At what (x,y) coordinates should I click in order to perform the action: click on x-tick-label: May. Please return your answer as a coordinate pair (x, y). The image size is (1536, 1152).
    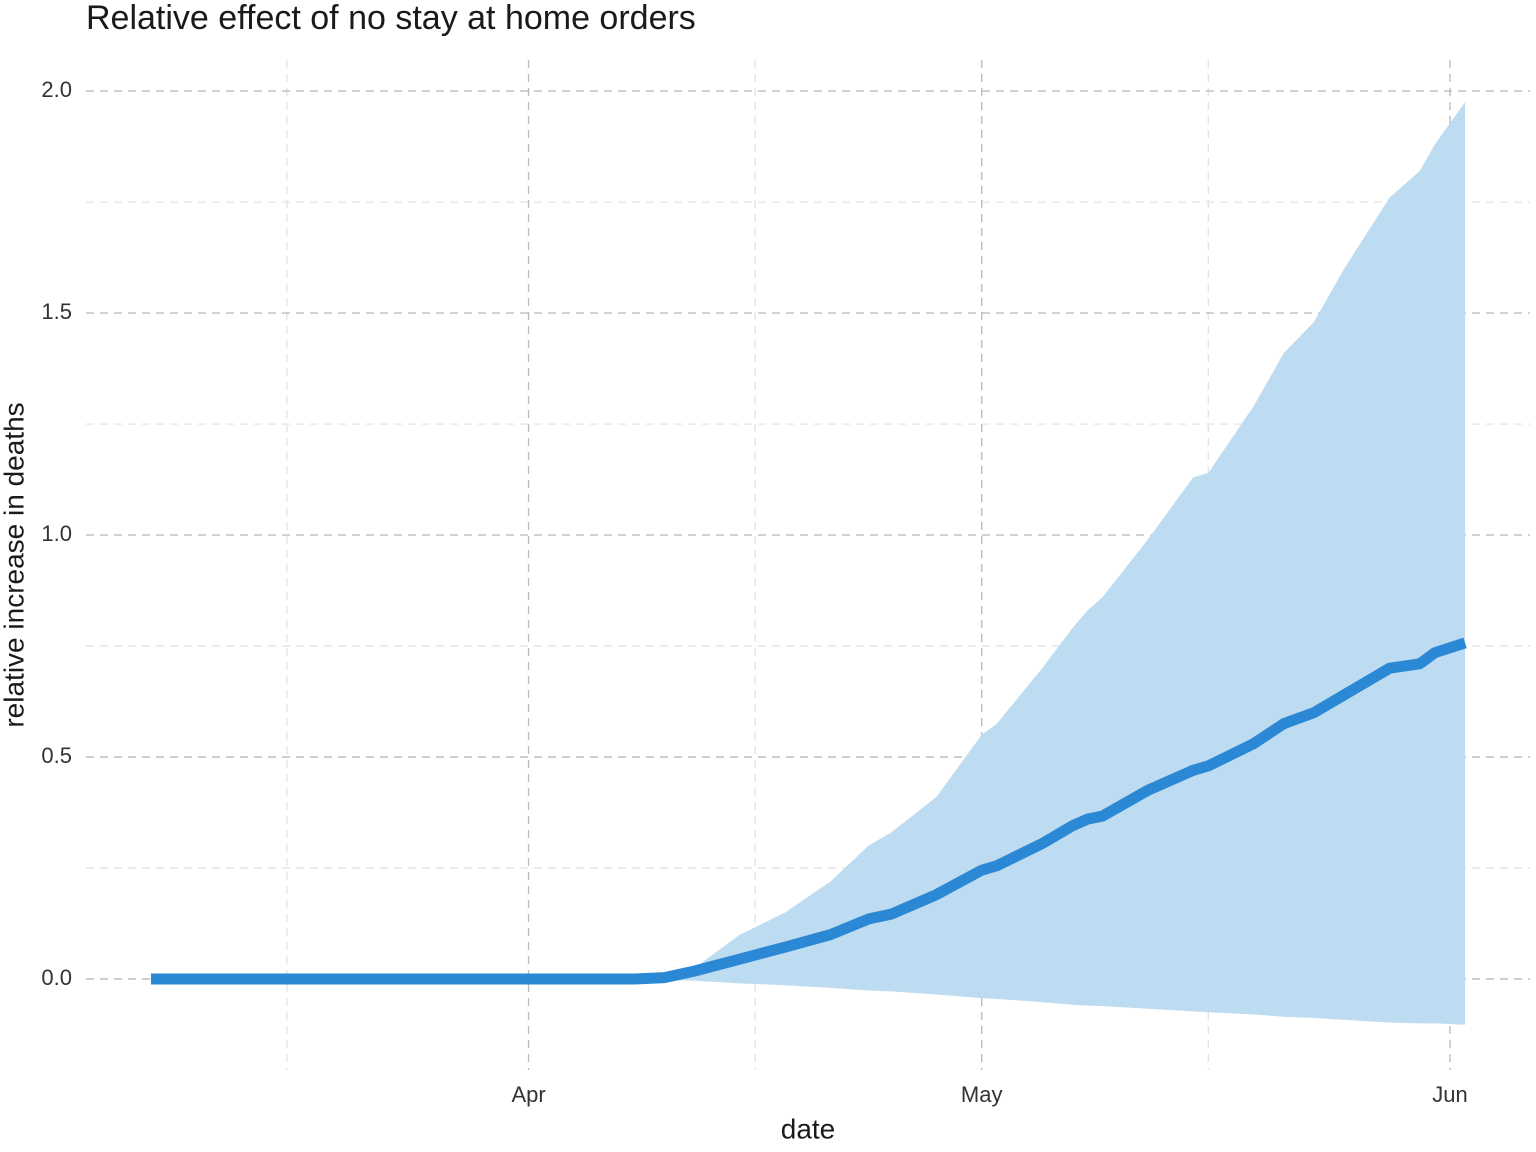
    Looking at the image, I should click on (982, 1094).